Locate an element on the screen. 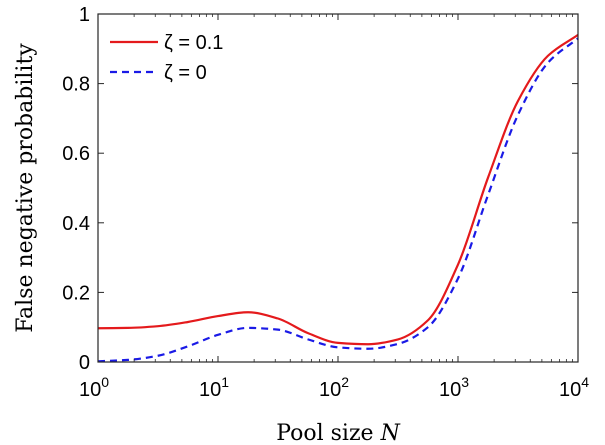  x-tick-label: 10³ is located at coordinates (454, 387).